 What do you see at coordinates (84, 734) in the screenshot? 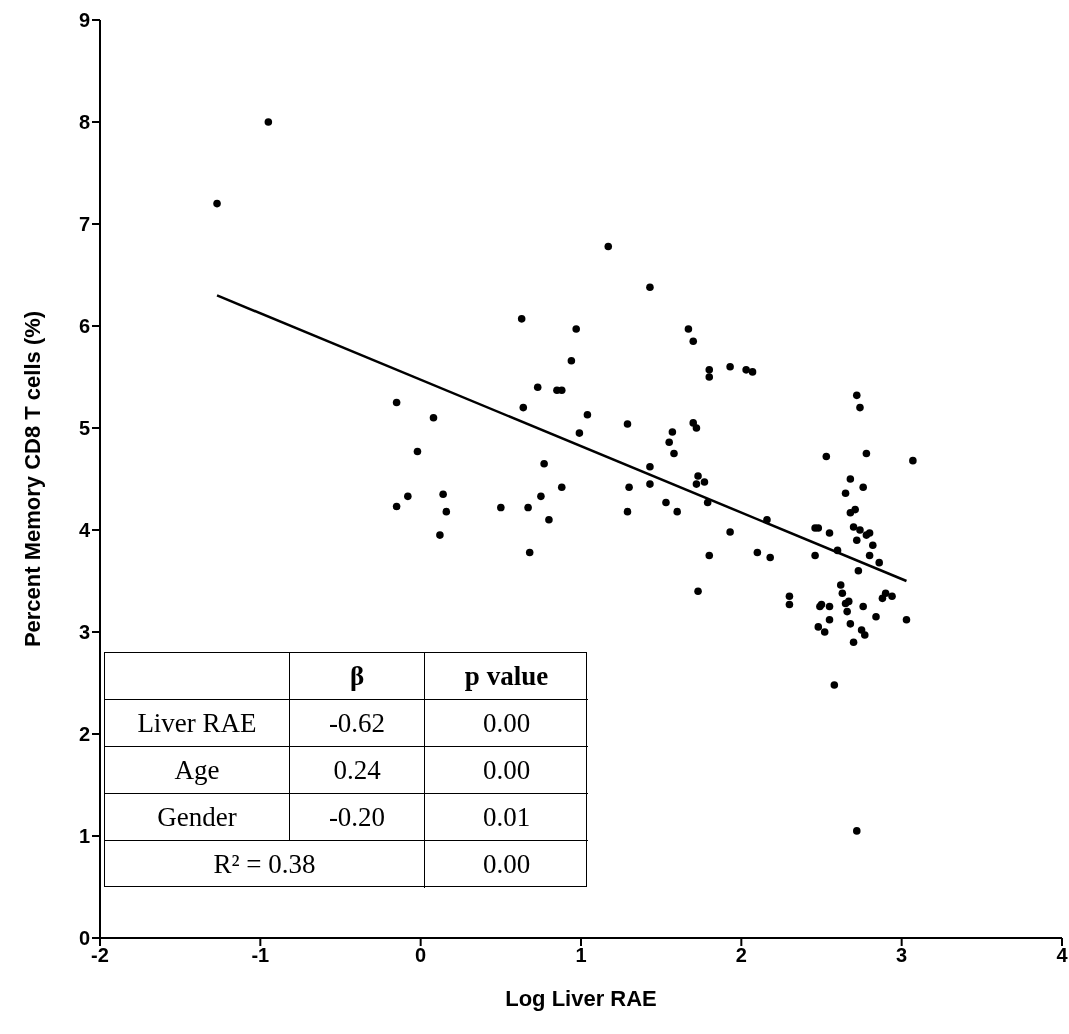
I see `y-tick-label: 2` at bounding box center [84, 734].